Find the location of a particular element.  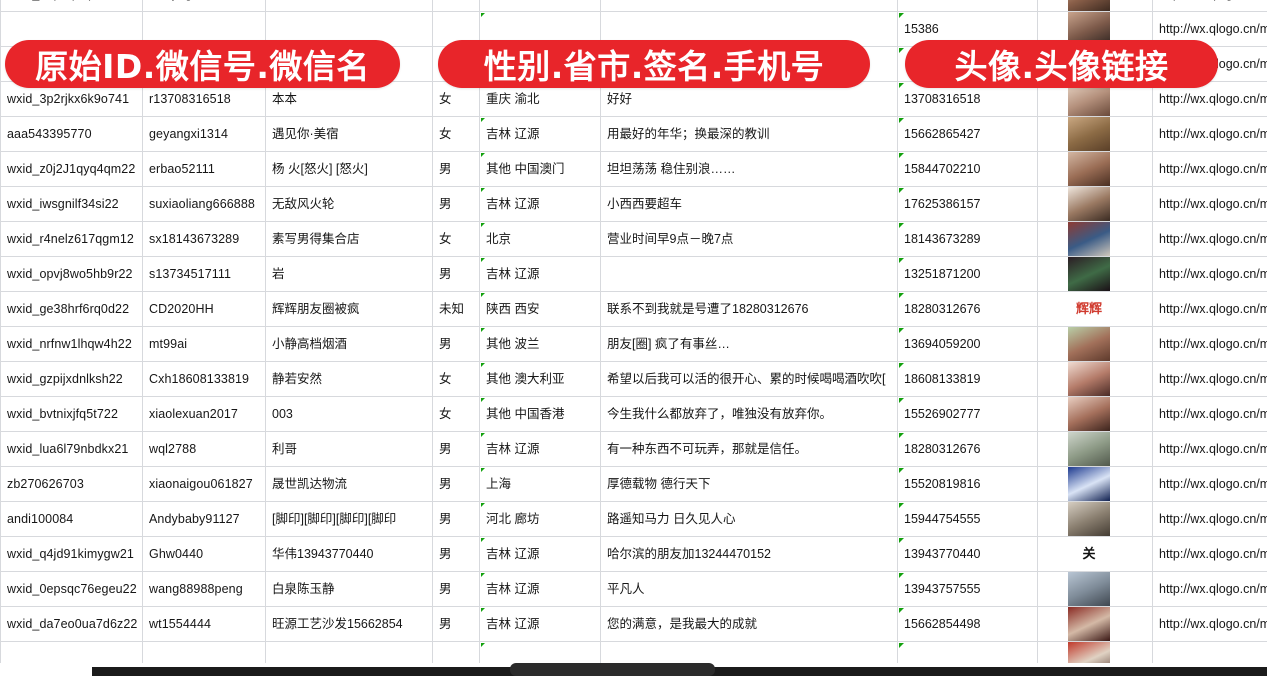

cell-wxid: Ghw0440 is located at coordinates (204, 554).